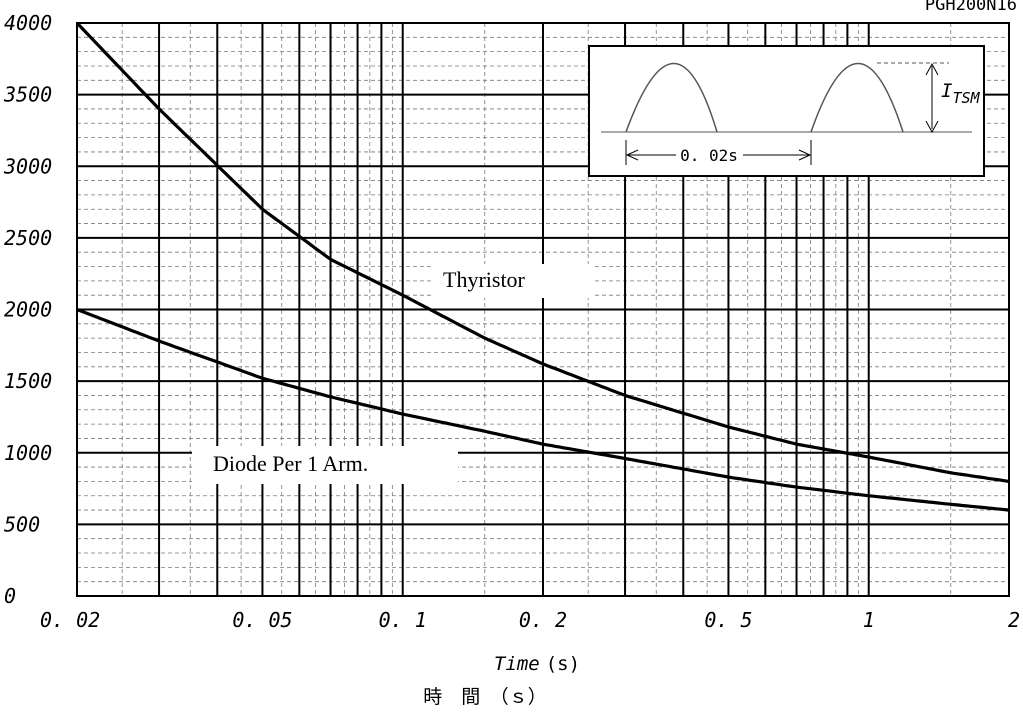  I want to click on inset-period-arrowhead-right, so click(805, 155).